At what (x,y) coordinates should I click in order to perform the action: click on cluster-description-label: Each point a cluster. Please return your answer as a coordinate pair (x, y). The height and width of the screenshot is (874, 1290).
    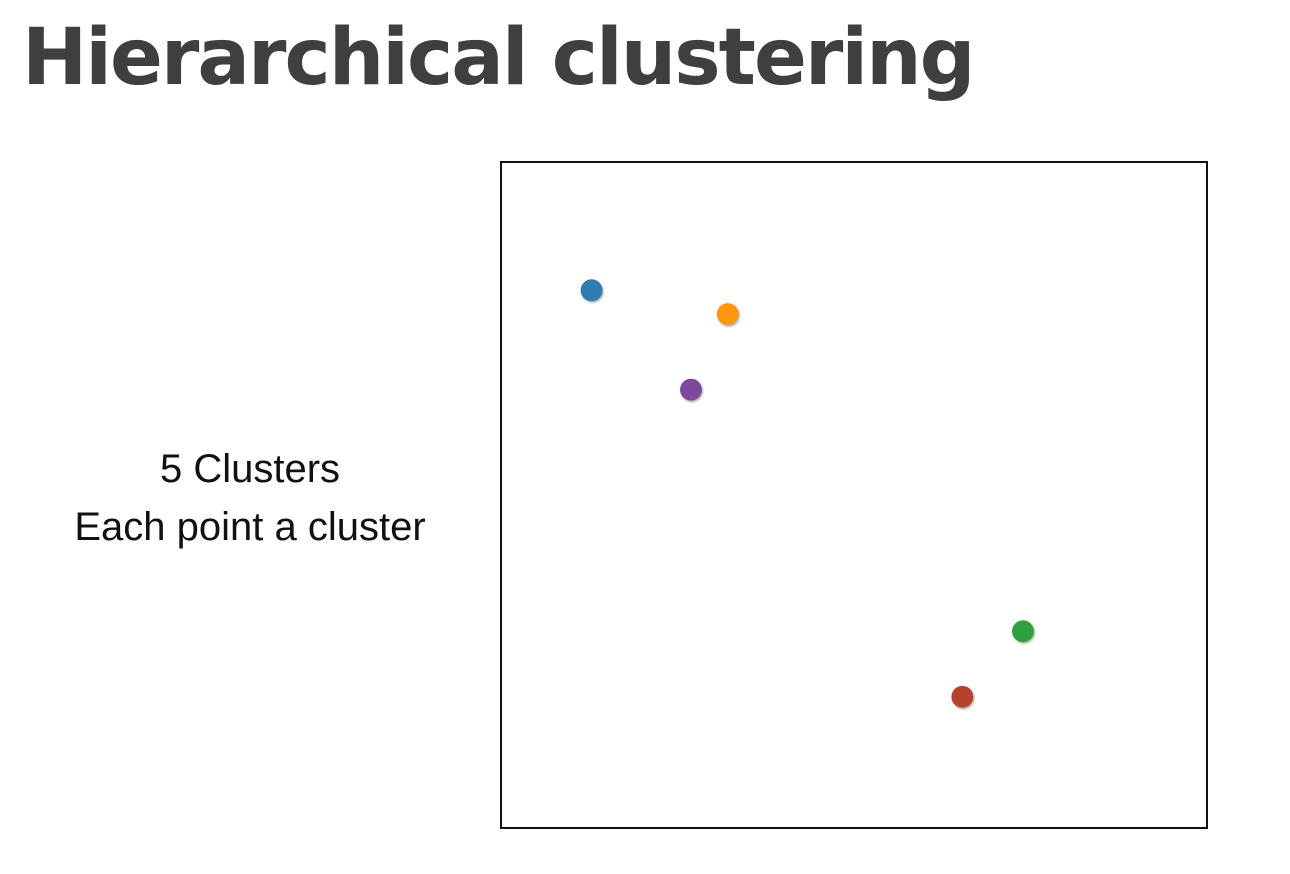
    Looking at the image, I should click on (250, 527).